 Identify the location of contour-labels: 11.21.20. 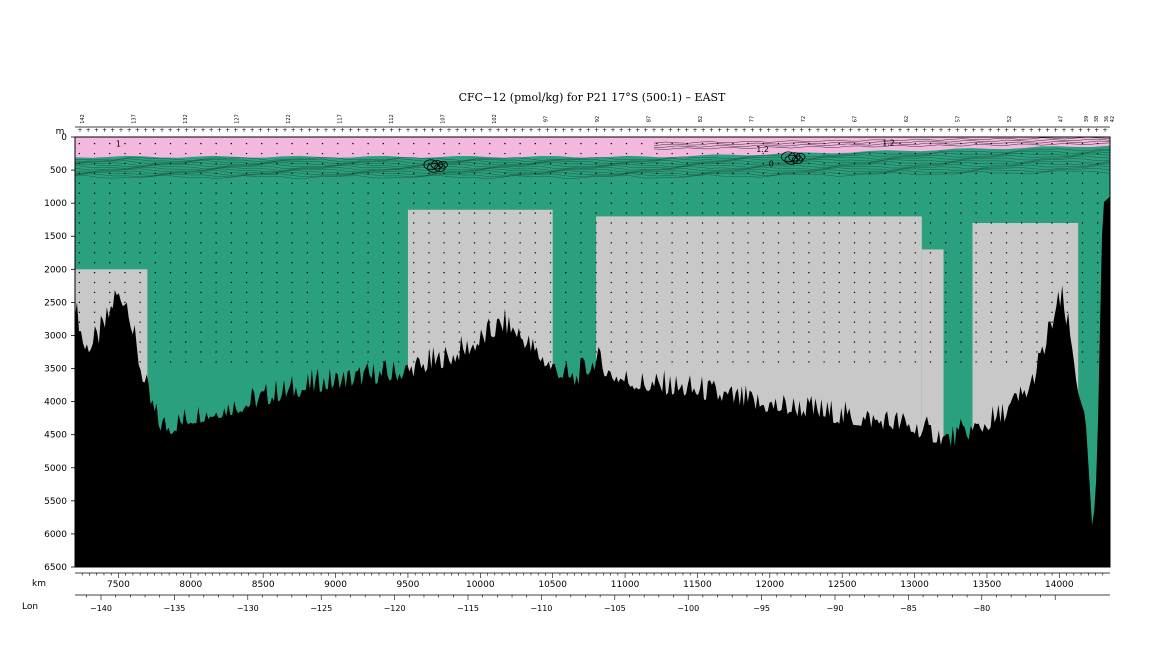
(505, 153).